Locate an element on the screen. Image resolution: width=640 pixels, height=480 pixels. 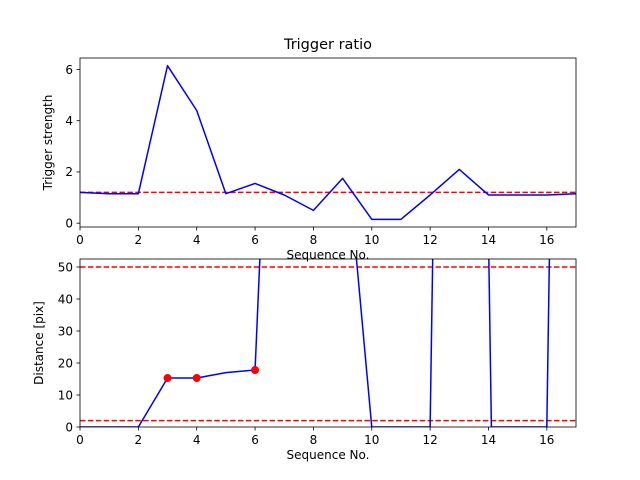
y-tick-label: 6 is located at coordinates (69, 70).